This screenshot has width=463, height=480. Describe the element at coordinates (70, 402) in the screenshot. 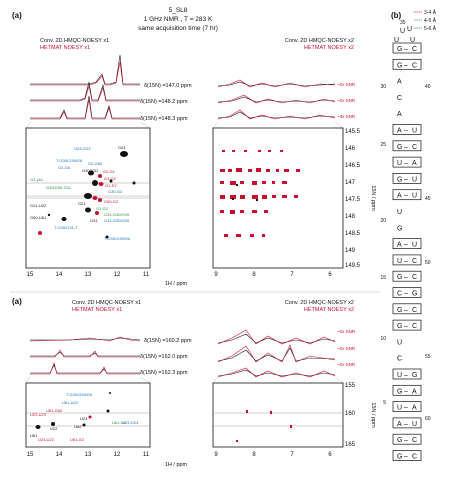

I see `peak-label: U61-U22` at that location.